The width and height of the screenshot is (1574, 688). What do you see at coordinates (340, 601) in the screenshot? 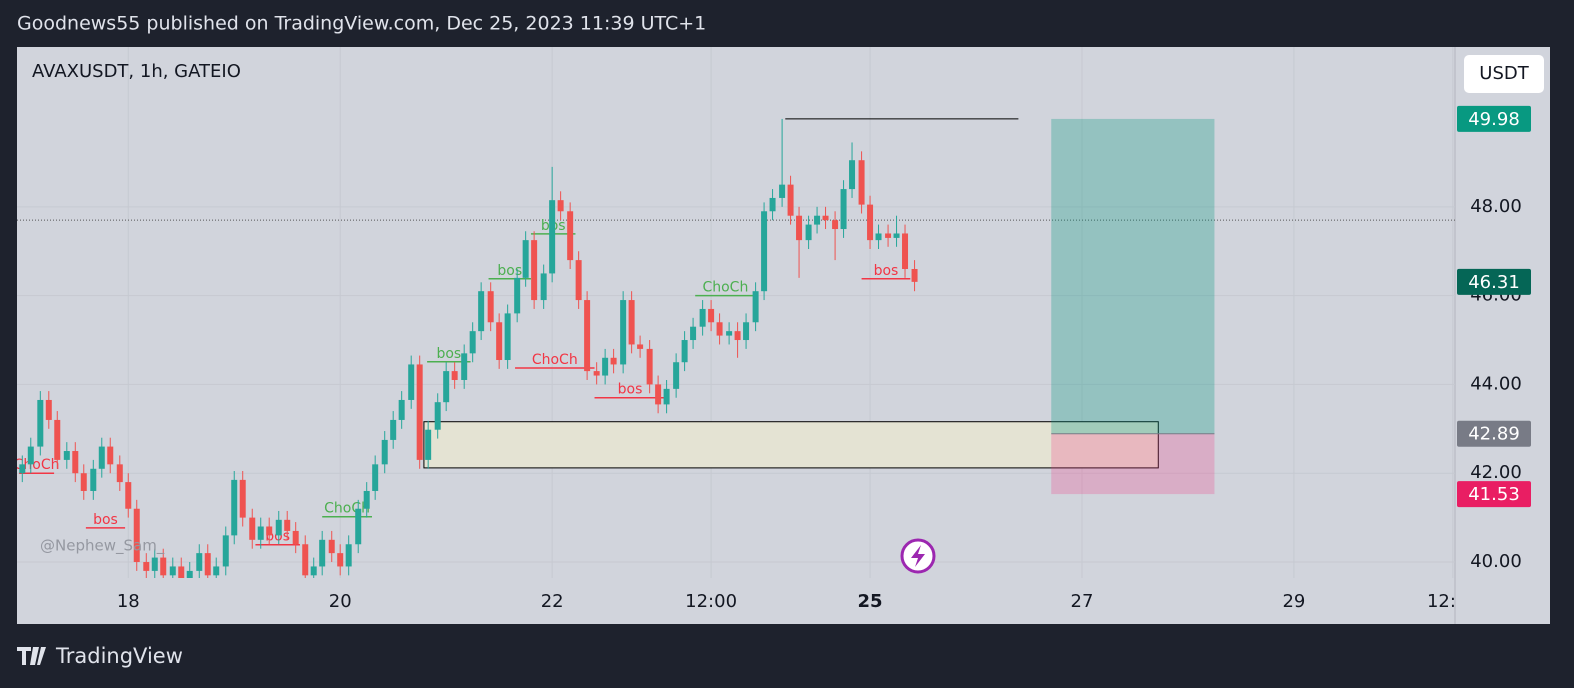
I see `x-tick-label: 20` at bounding box center [340, 601].